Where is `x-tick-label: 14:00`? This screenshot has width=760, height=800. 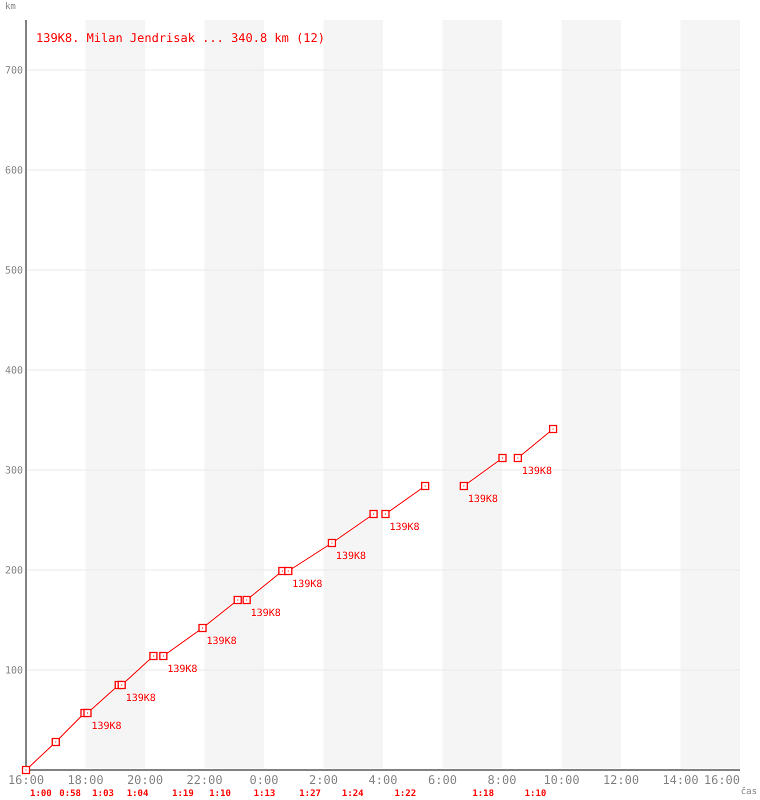 x-tick-label: 14:00 is located at coordinates (680, 780).